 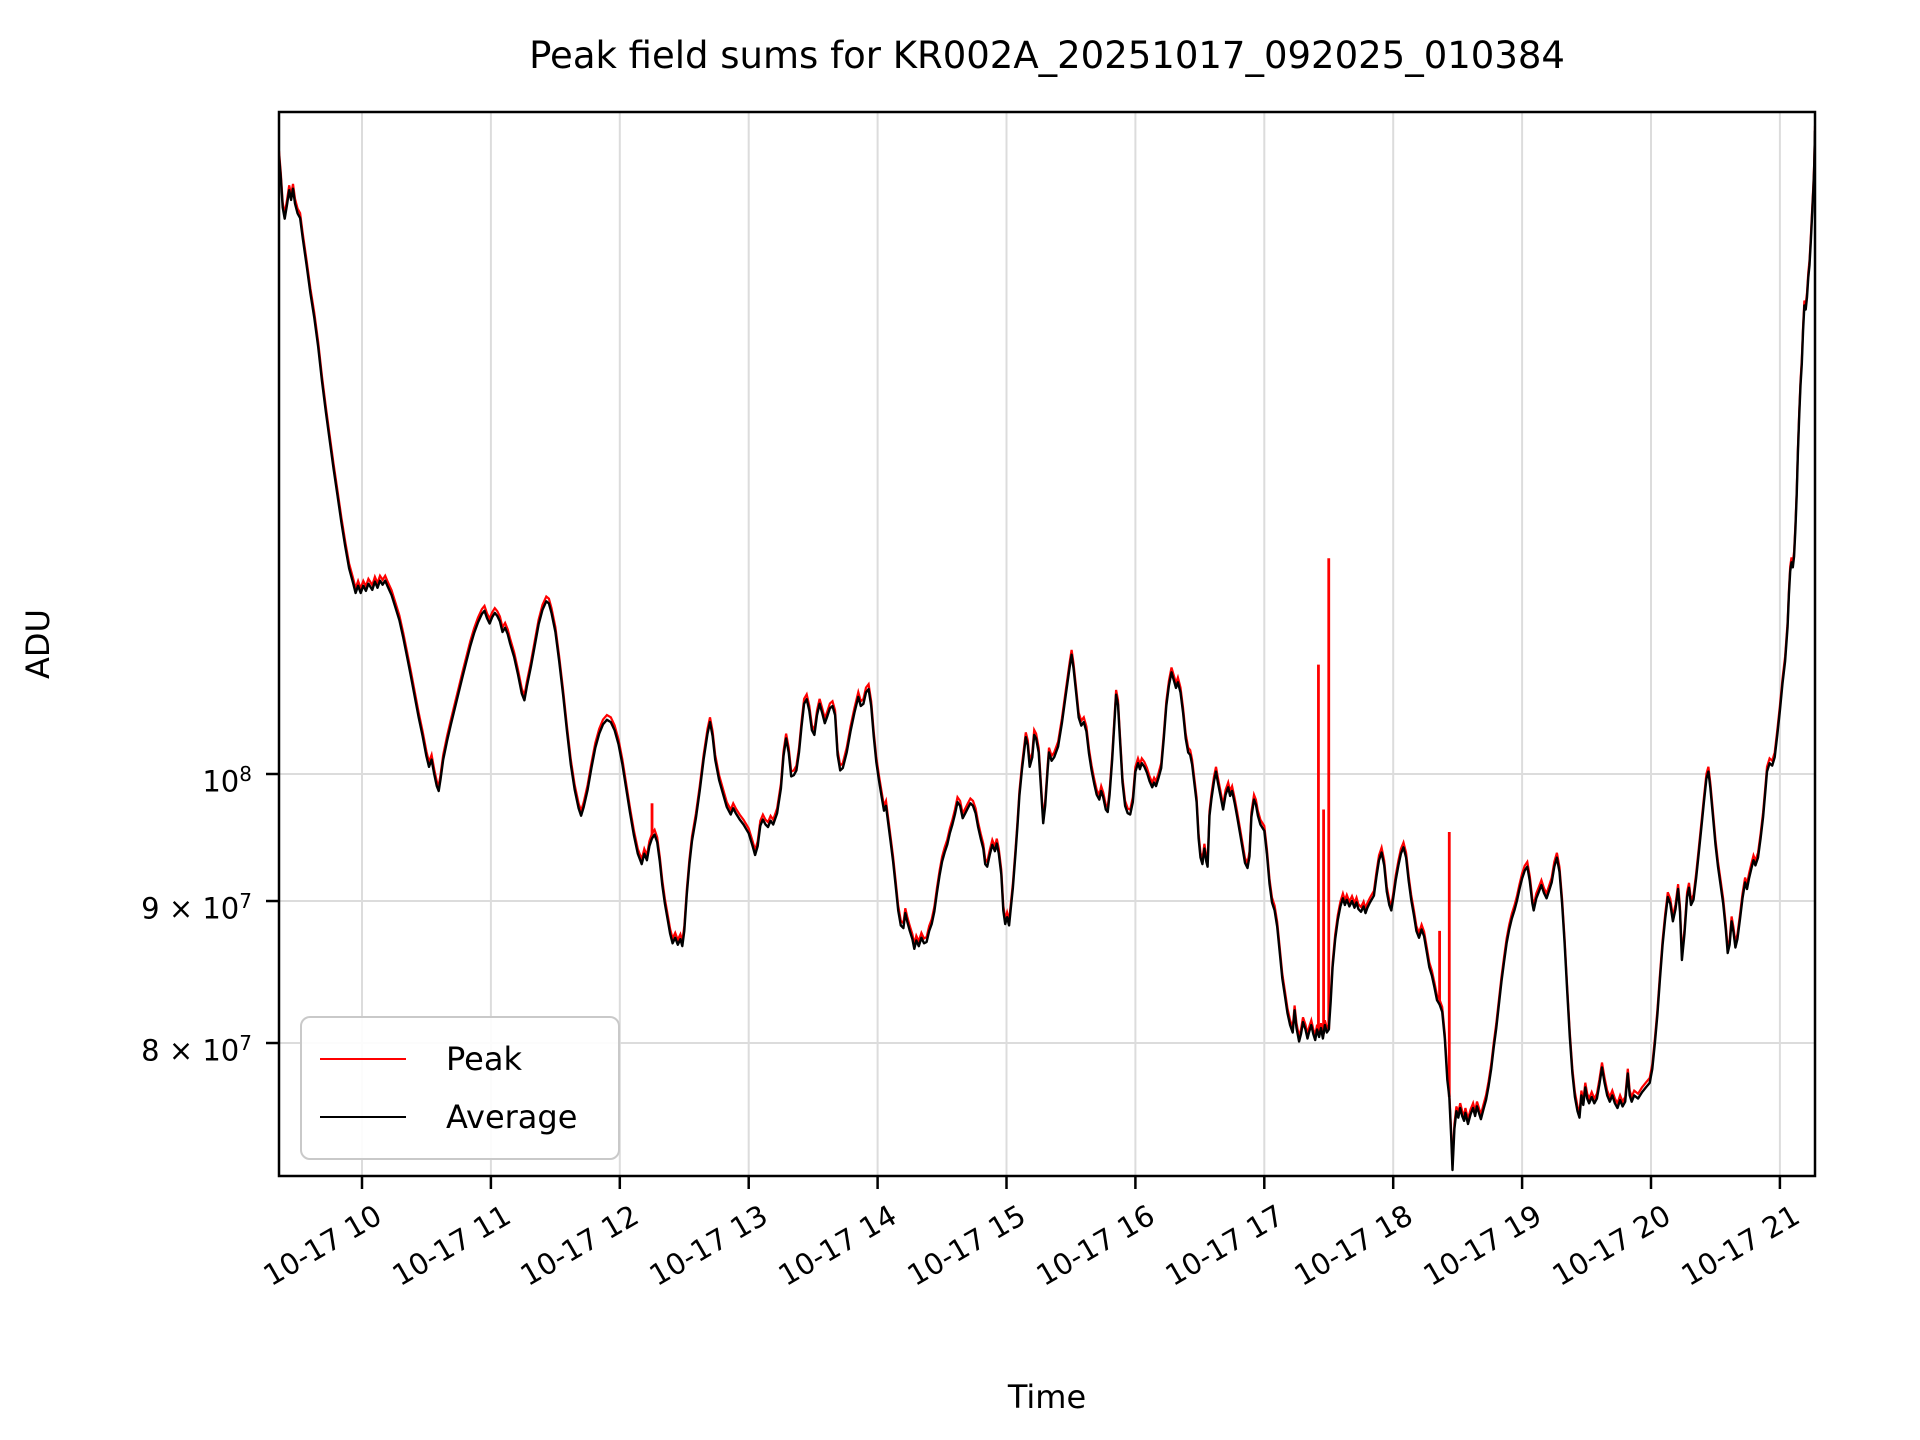 What do you see at coordinates (363, 1059) in the screenshot?
I see `peak-line-swatch` at bounding box center [363, 1059].